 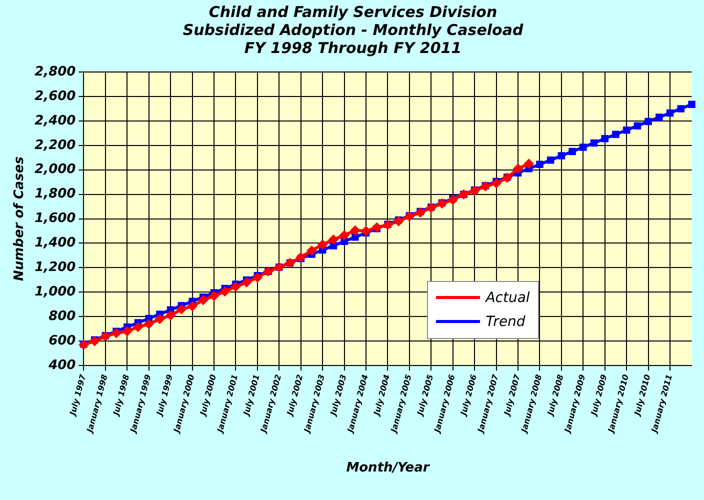 I want to click on x-tick-label: July 2006, so click(x=468, y=395).